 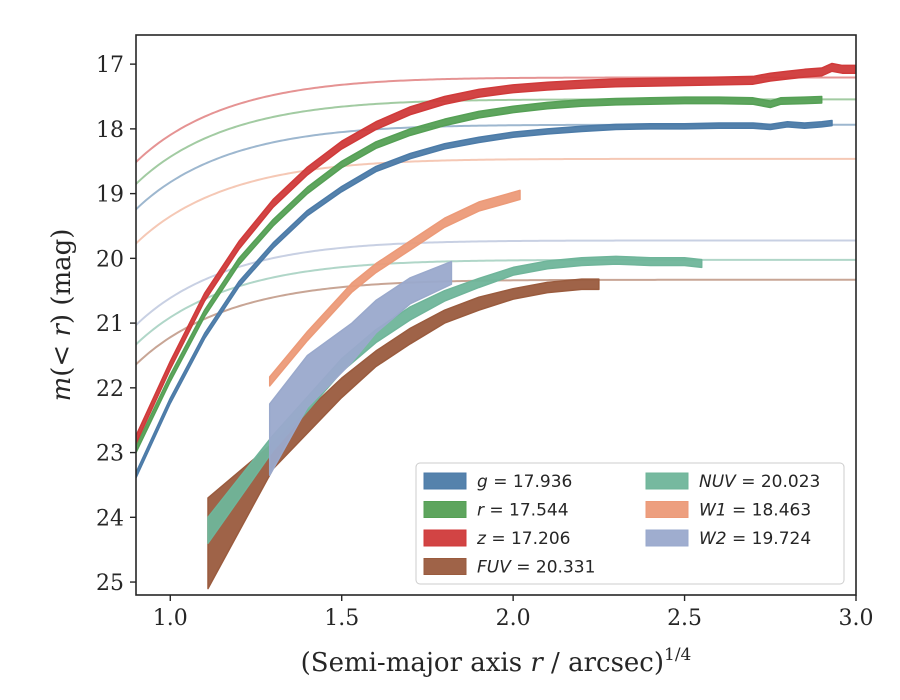 What do you see at coordinates (110, 195) in the screenshot?
I see `y-tick-label: 19` at bounding box center [110, 195].